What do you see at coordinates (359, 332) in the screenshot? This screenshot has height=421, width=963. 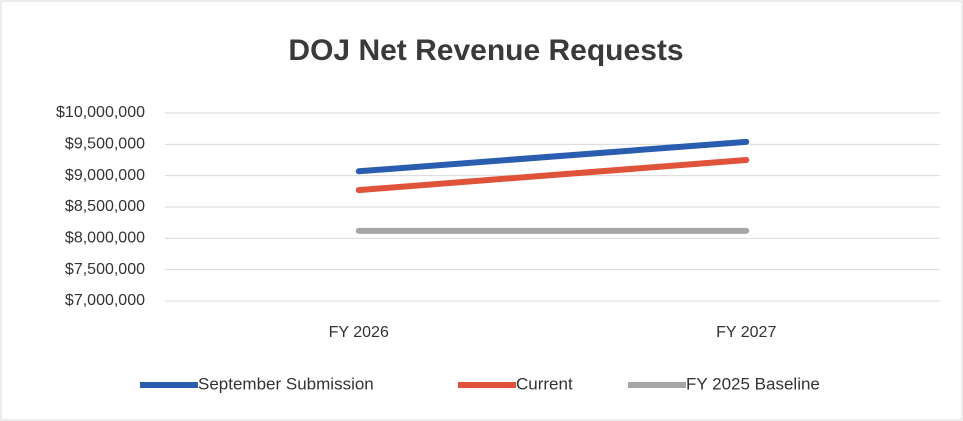 I see `x-tick-label: FY 2026` at bounding box center [359, 332].